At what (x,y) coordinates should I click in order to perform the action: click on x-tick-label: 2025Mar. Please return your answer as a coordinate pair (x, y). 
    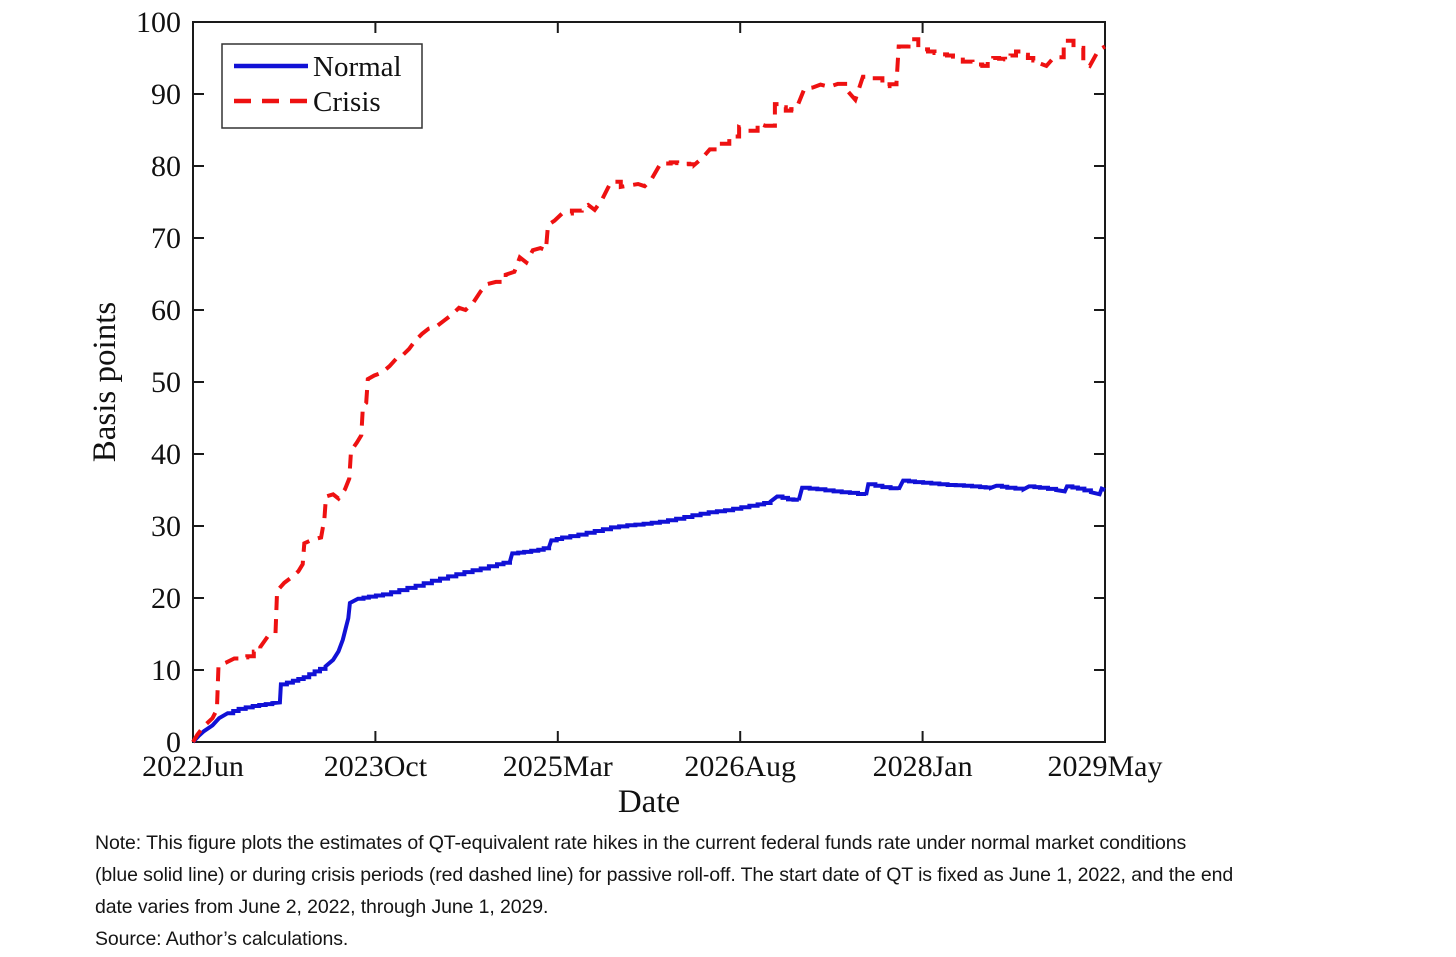
    Looking at the image, I should click on (558, 766).